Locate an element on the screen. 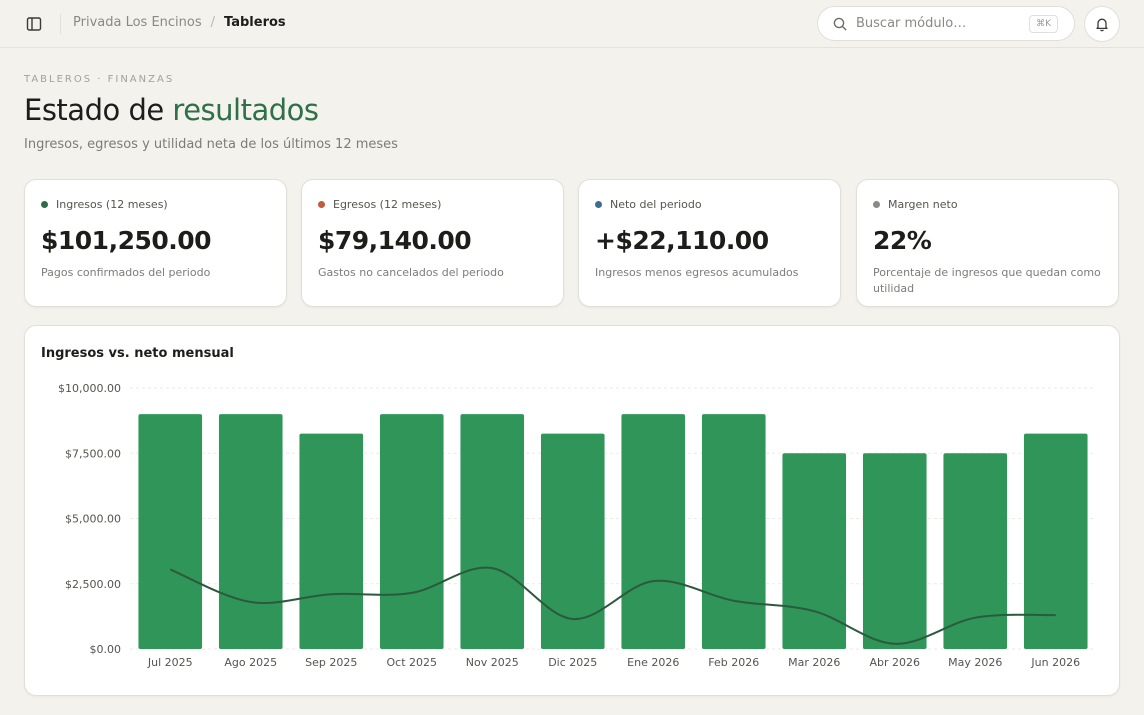  page-eyebrow: TABLEROS · FINANZAS is located at coordinates (99, 79).